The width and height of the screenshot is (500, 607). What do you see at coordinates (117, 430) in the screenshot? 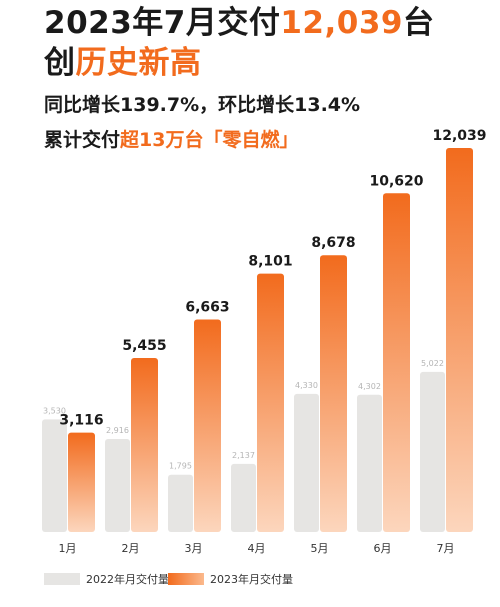
I see `label-2022-2: 2,916` at bounding box center [117, 430].